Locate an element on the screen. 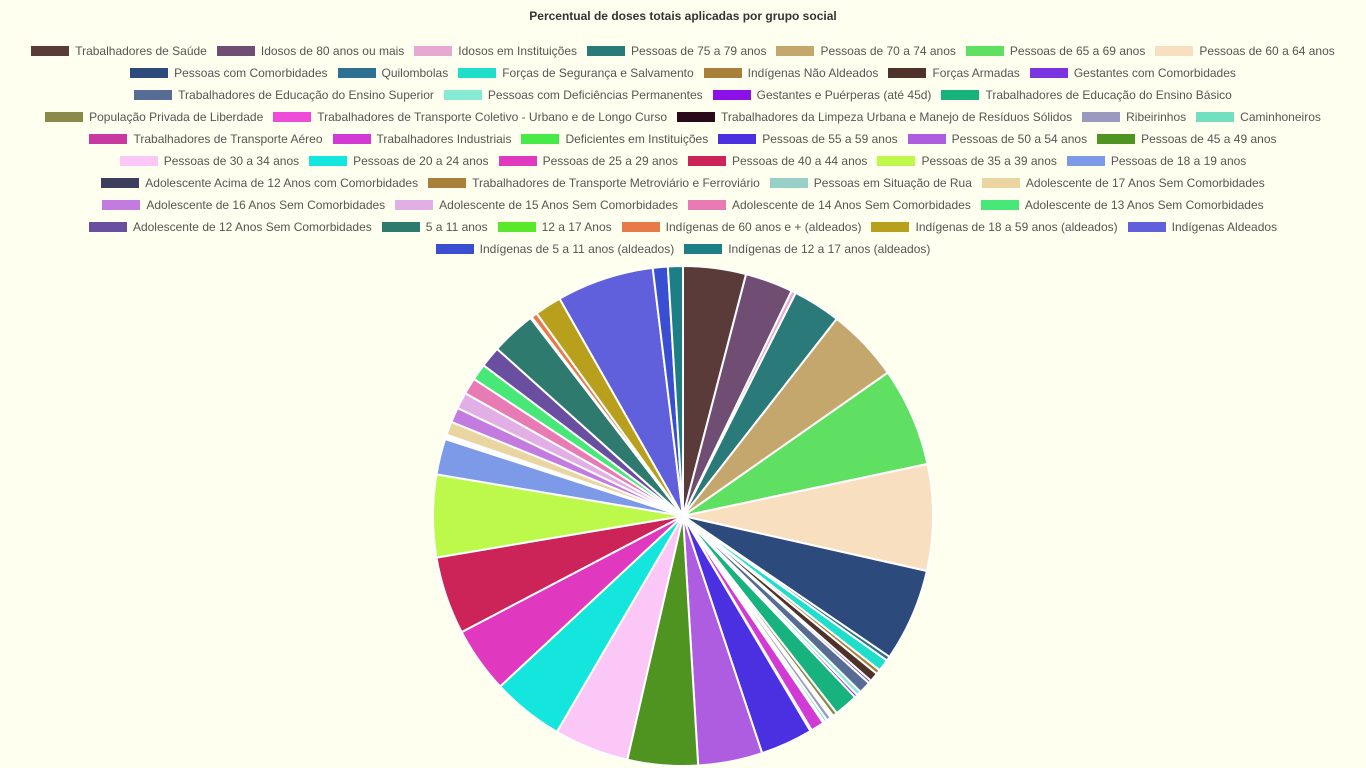  legend-label: Adolescente de 14 Anos Sem Comorbidades is located at coordinates (851, 205).